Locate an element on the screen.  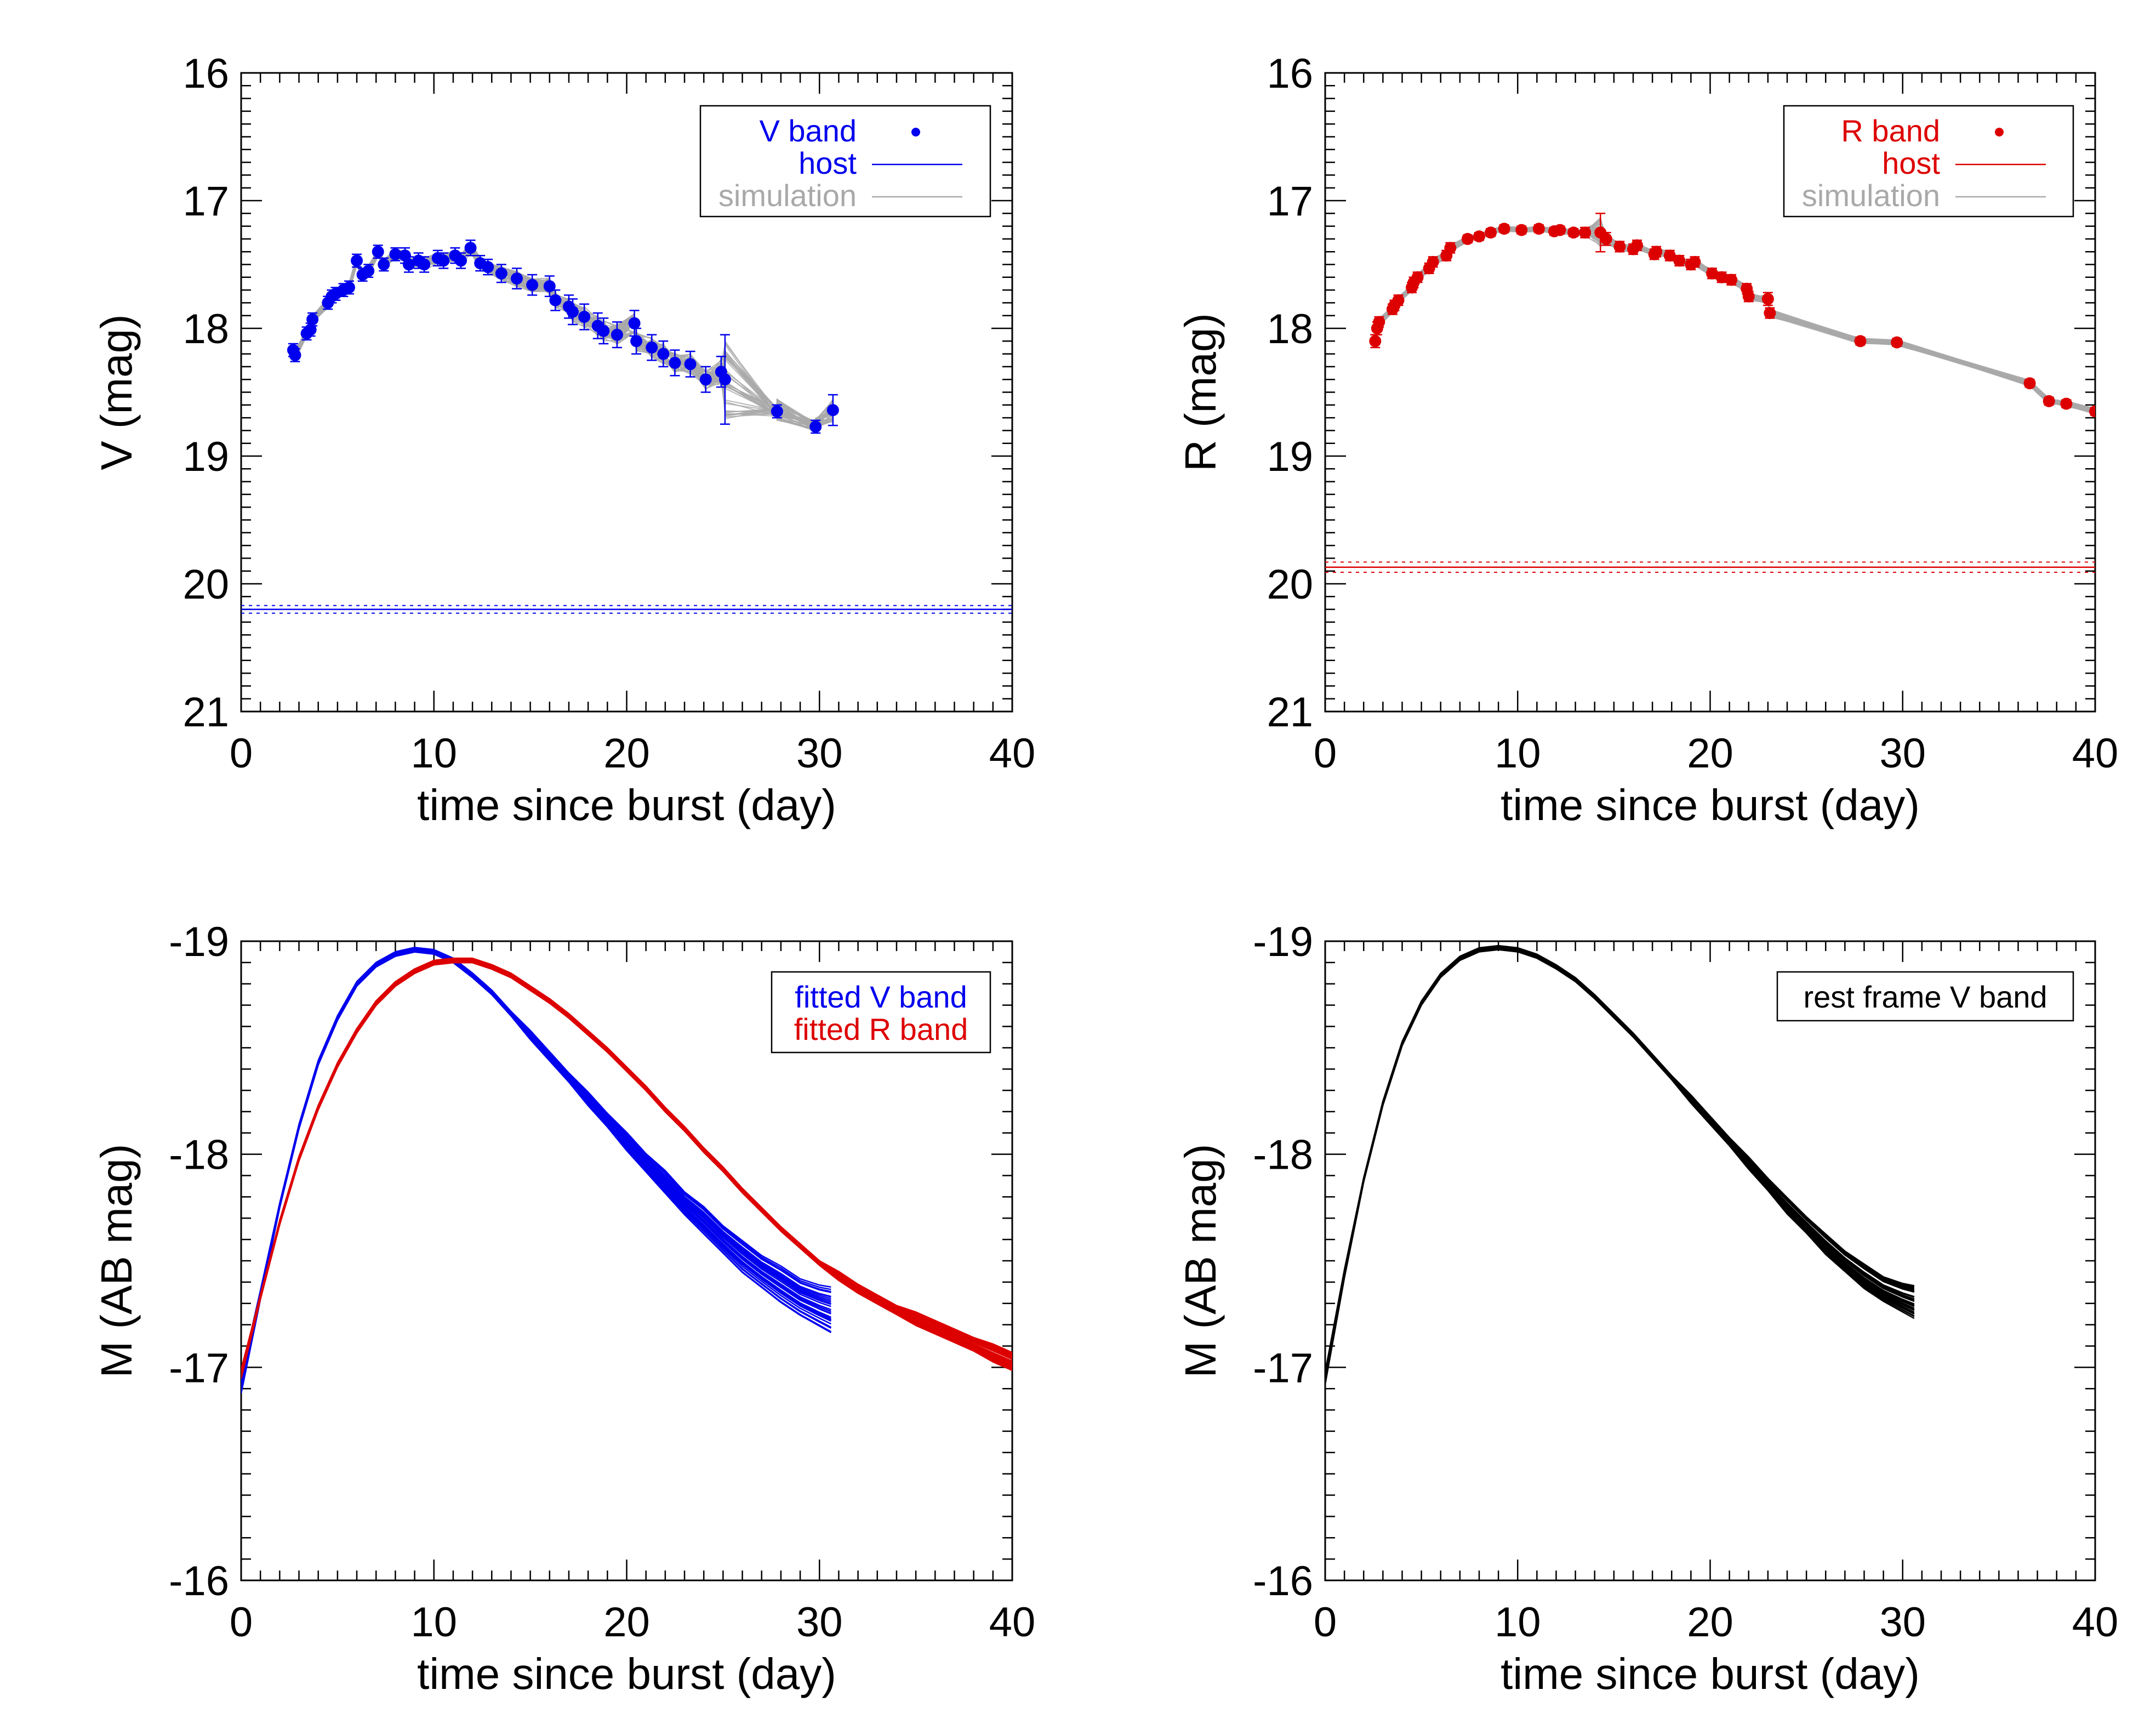
y-tick-label: 18 is located at coordinates (1290, 329).